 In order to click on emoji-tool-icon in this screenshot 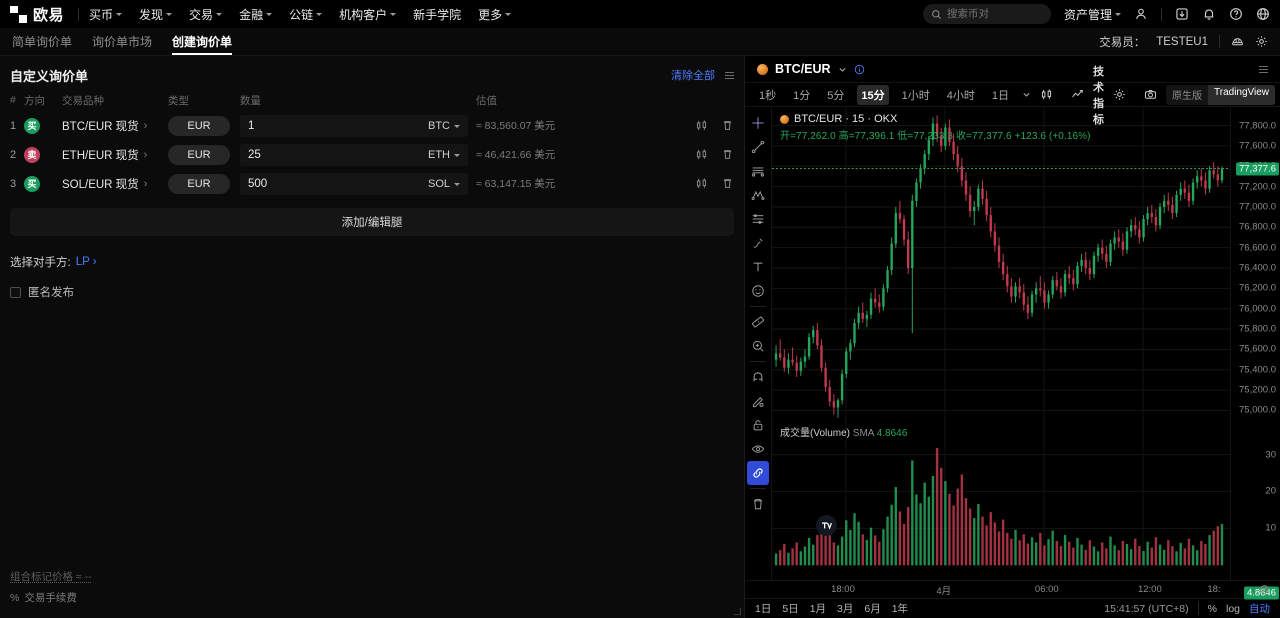, I will do `click(758, 291)`.